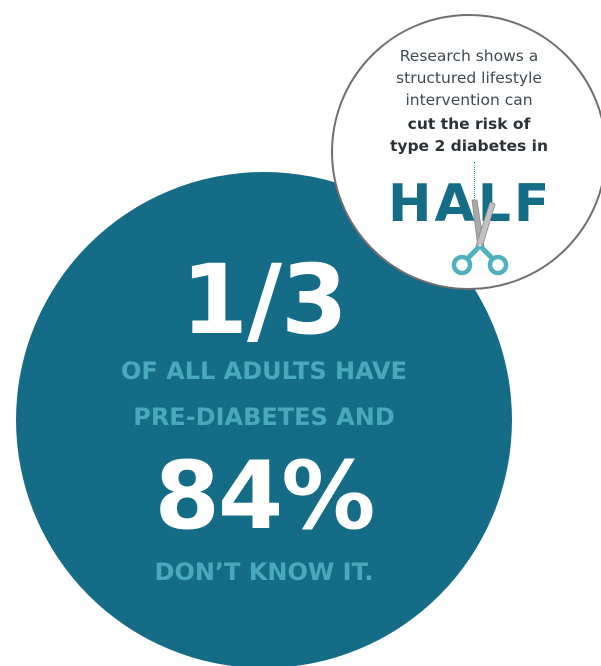 The image size is (601, 666). What do you see at coordinates (265, 496) in the screenshot?
I see `stat-percentage: 84%` at bounding box center [265, 496].